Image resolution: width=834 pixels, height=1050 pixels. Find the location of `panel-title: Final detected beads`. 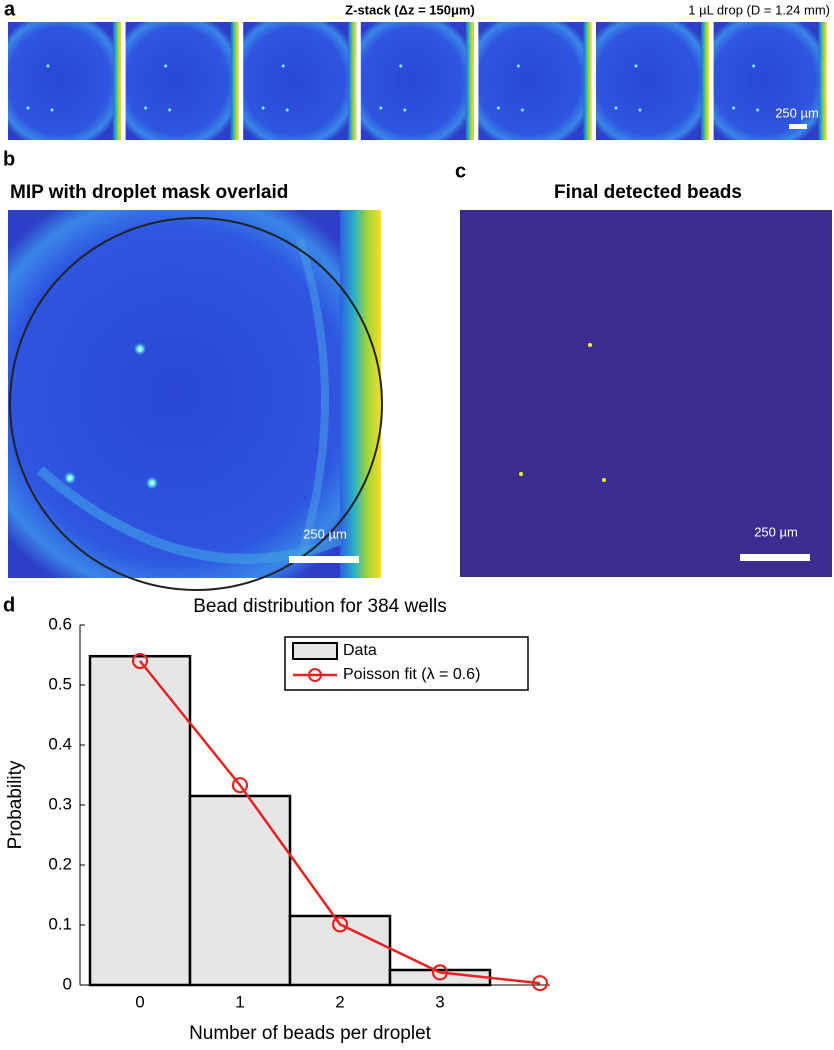

panel-title: Final detected beads is located at coordinates (648, 192).